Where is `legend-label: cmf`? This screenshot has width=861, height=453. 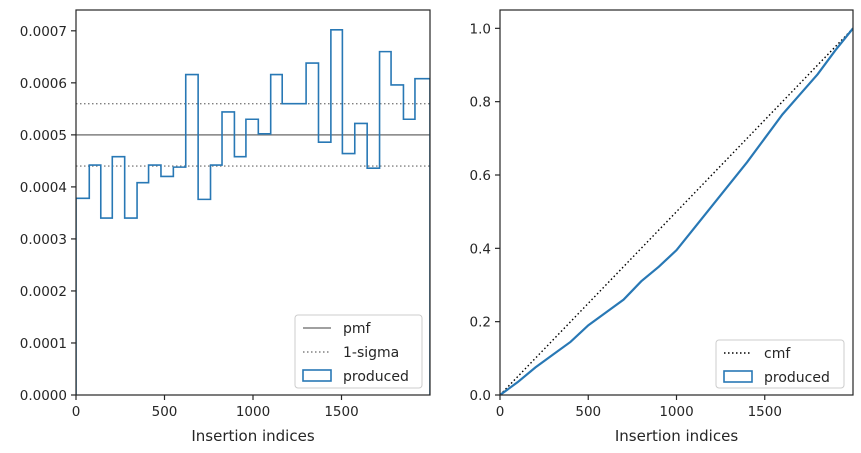
legend-label: cmf is located at coordinates (777, 354).